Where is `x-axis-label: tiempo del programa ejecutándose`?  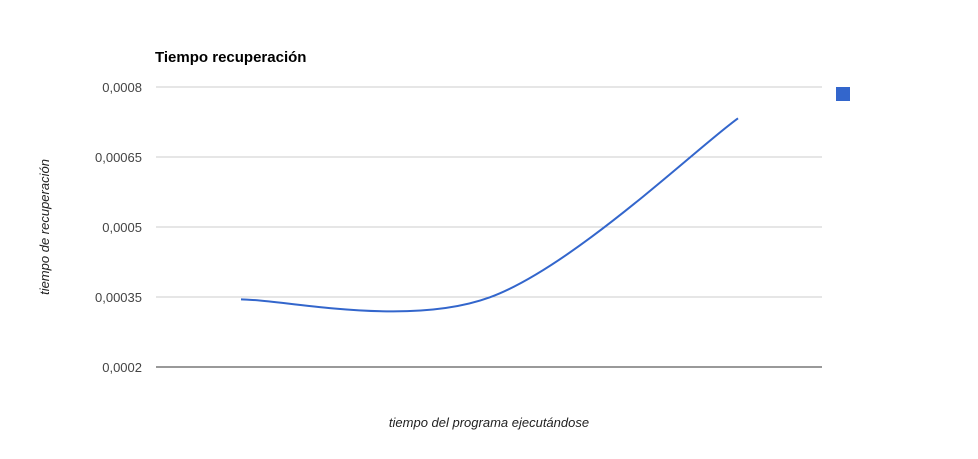 x-axis-label: tiempo del programa ejecutándose is located at coordinates (489, 422).